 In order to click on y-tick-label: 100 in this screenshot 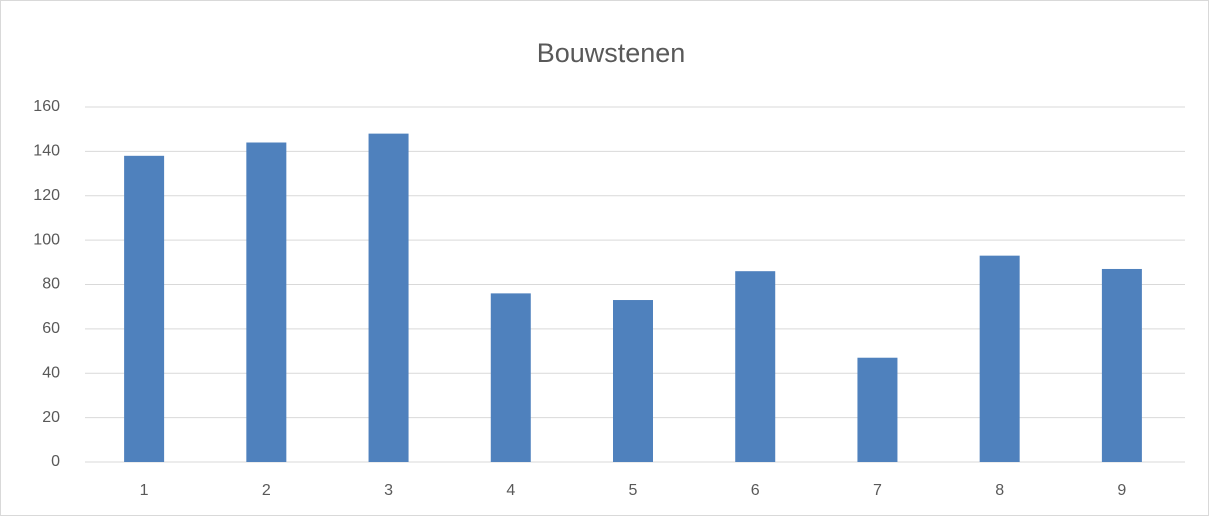, I will do `click(46, 239)`.